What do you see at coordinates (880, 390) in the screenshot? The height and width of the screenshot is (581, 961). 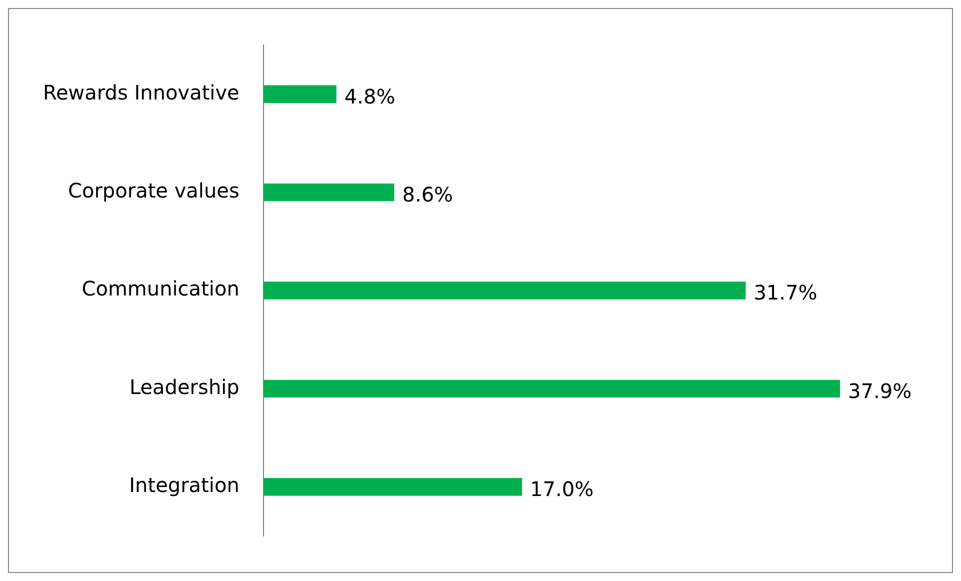 I see `data-label: 37.9%` at bounding box center [880, 390].